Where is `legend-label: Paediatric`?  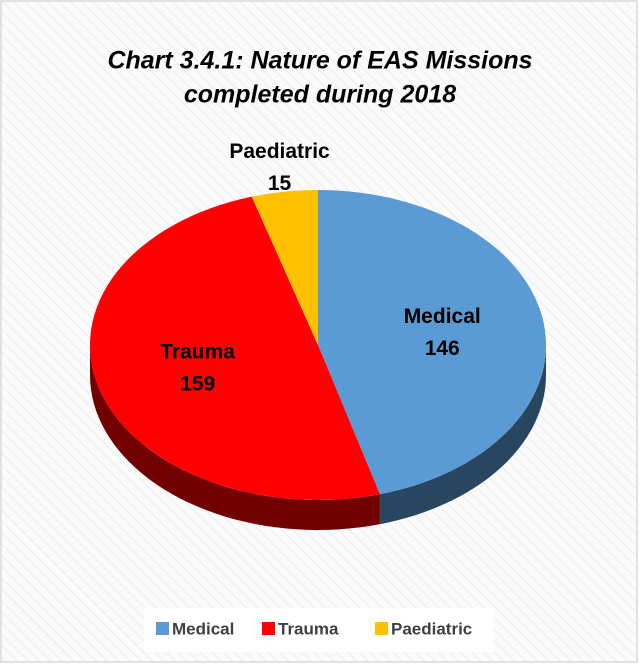
legend-label: Paediatric is located at coordinates (431, 628).